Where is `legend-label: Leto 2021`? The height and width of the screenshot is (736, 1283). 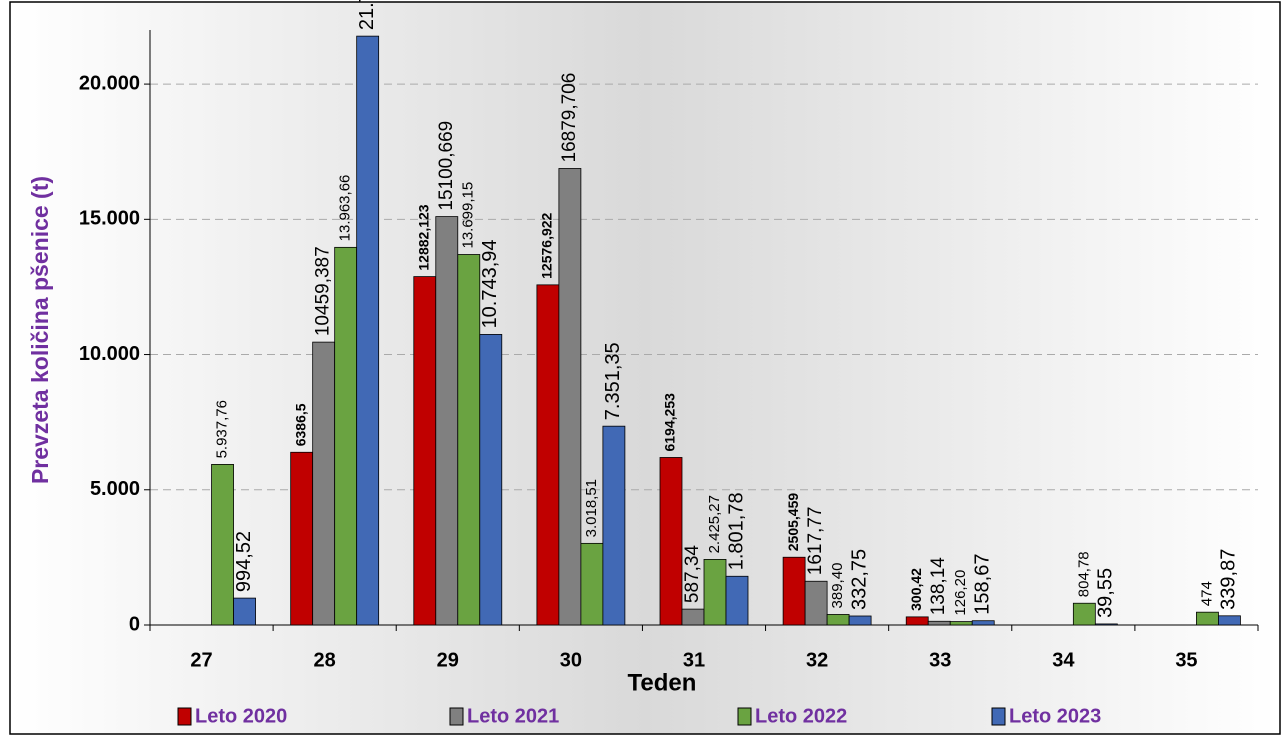
legend-label: Leto 2021 is located at coordinates (513, 716).